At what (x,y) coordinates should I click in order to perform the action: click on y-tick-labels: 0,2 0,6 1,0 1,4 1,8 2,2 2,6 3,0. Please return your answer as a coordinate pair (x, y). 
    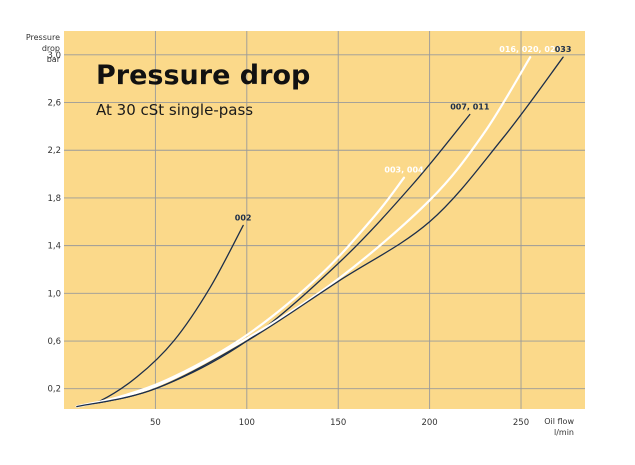
    Looking at the image, I should click on (54, 223).